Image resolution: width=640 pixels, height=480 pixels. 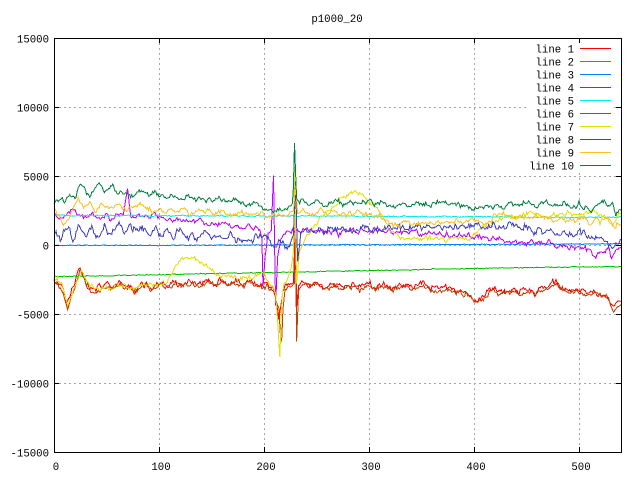 I want to click on svg-text: 5000, so click(x=36, y=179).